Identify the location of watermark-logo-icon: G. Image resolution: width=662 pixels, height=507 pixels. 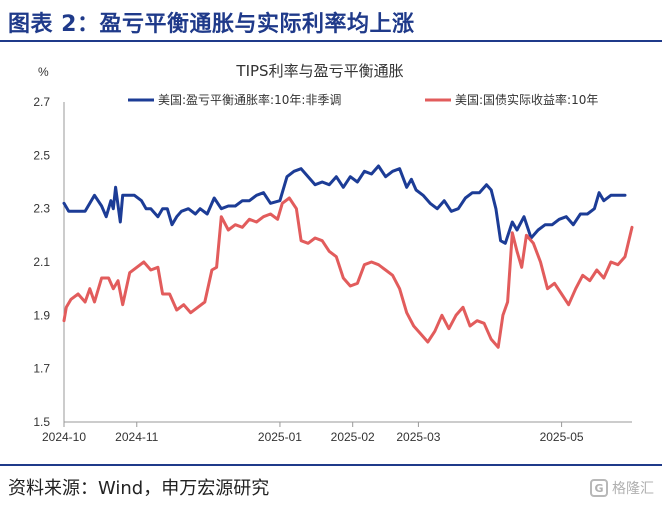
(599, 488).